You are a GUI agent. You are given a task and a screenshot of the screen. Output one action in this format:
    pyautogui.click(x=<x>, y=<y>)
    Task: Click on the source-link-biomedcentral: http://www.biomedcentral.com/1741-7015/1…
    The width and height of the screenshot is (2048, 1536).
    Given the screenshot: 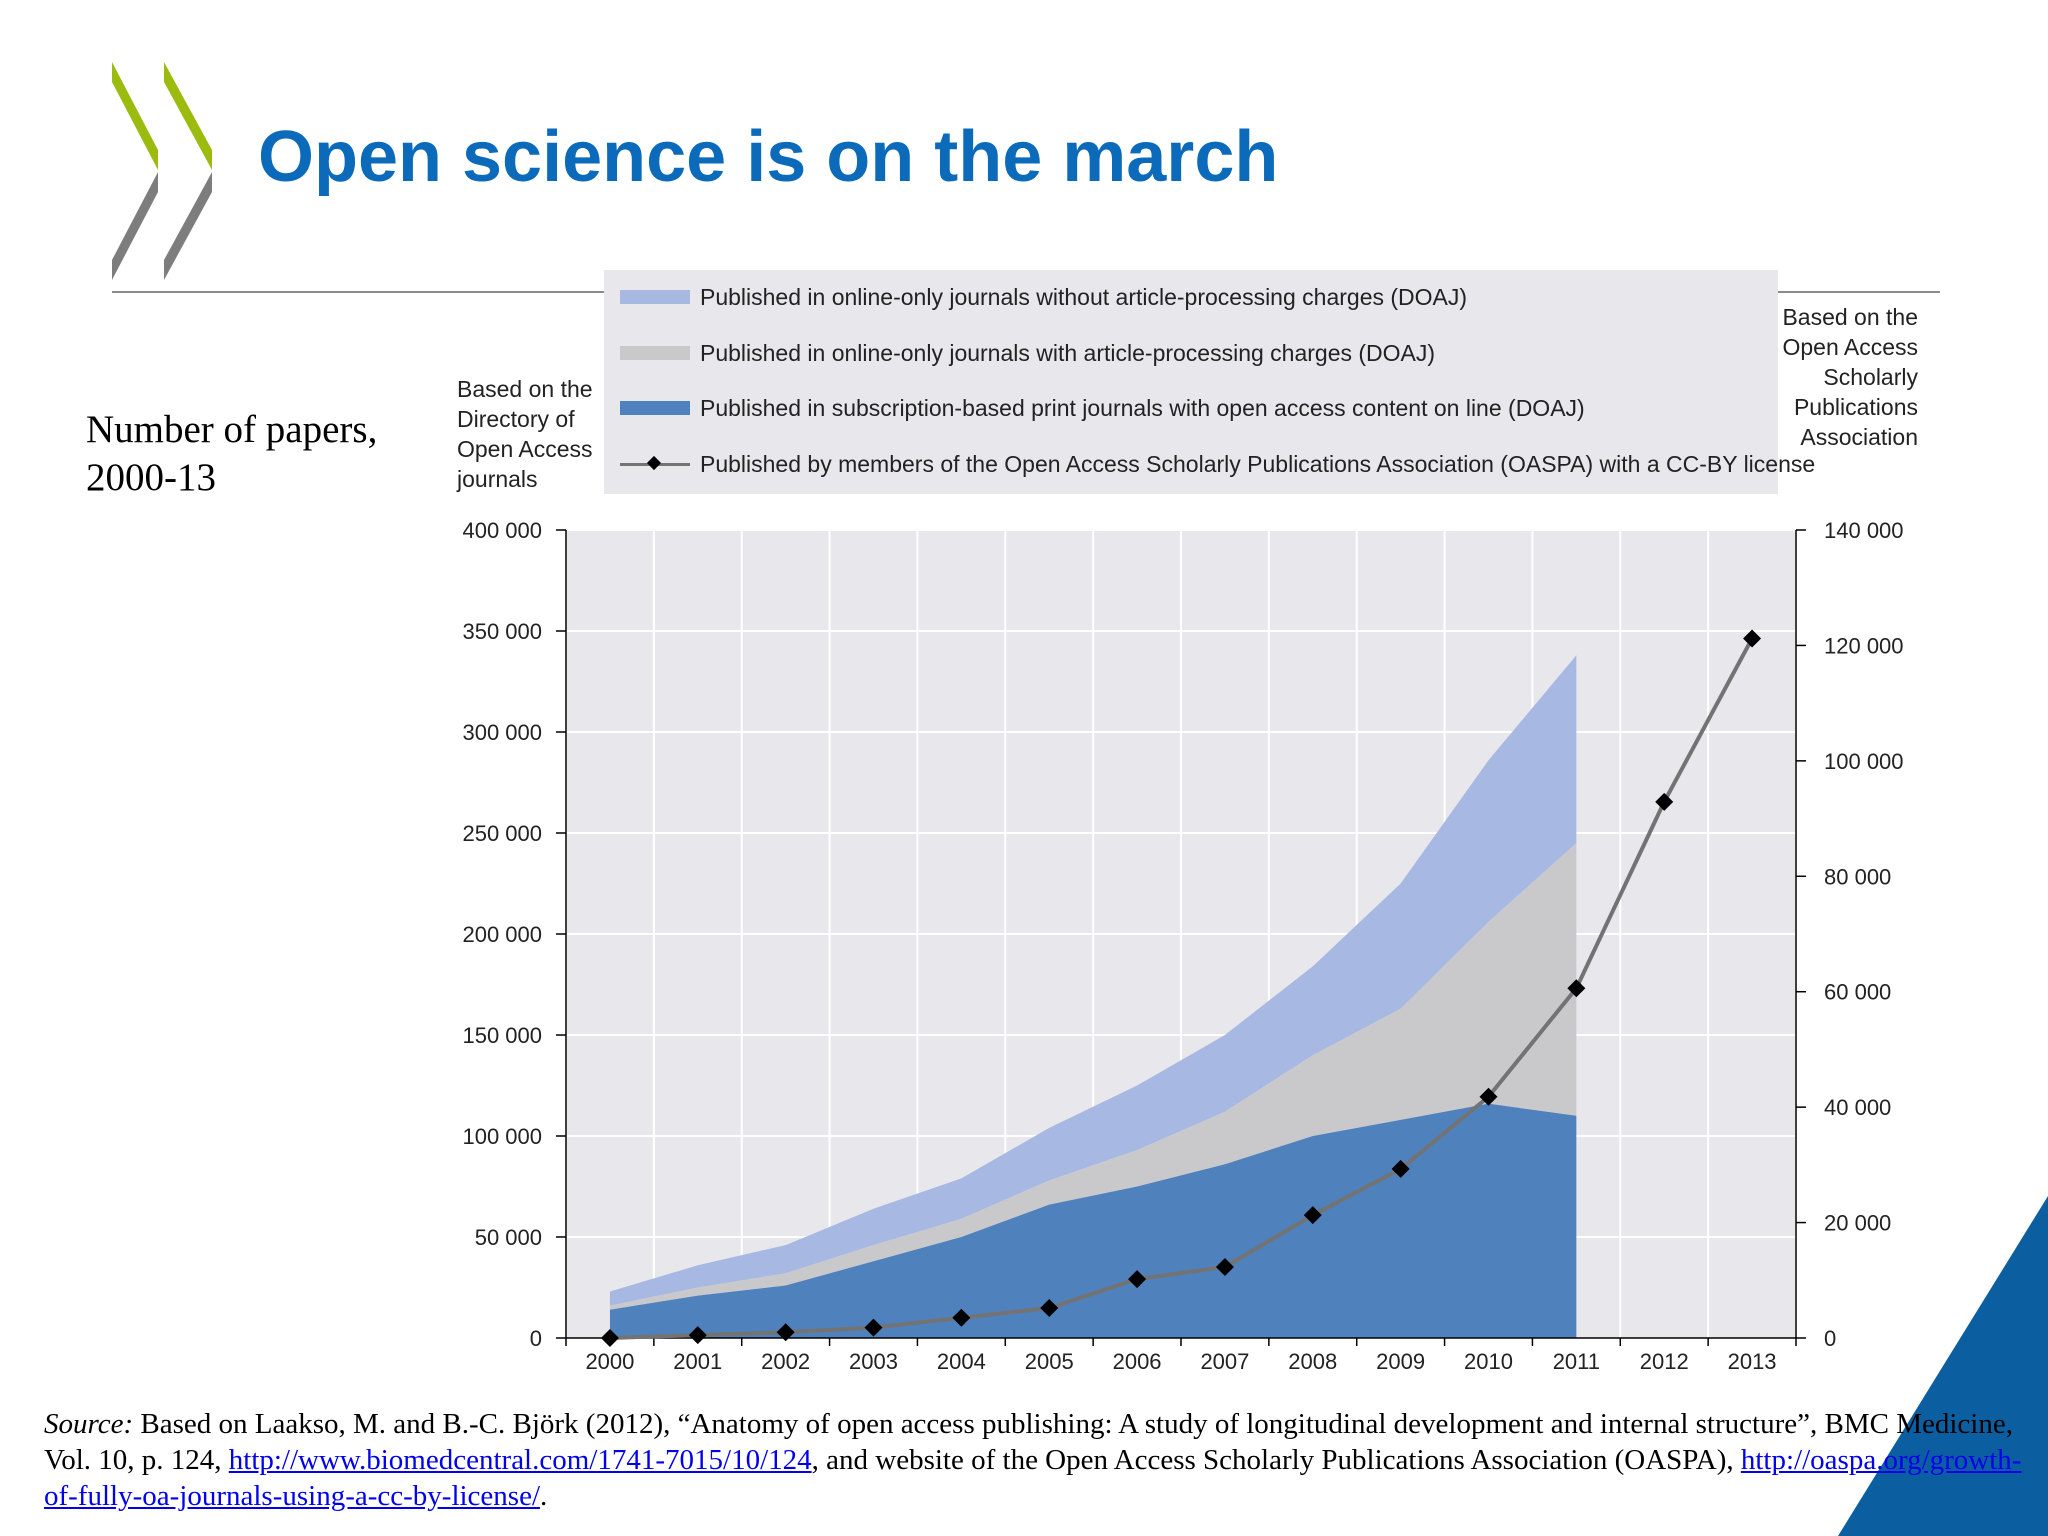 What is the action you would take?
    pyautogui.click(x=520, y=1460)
    